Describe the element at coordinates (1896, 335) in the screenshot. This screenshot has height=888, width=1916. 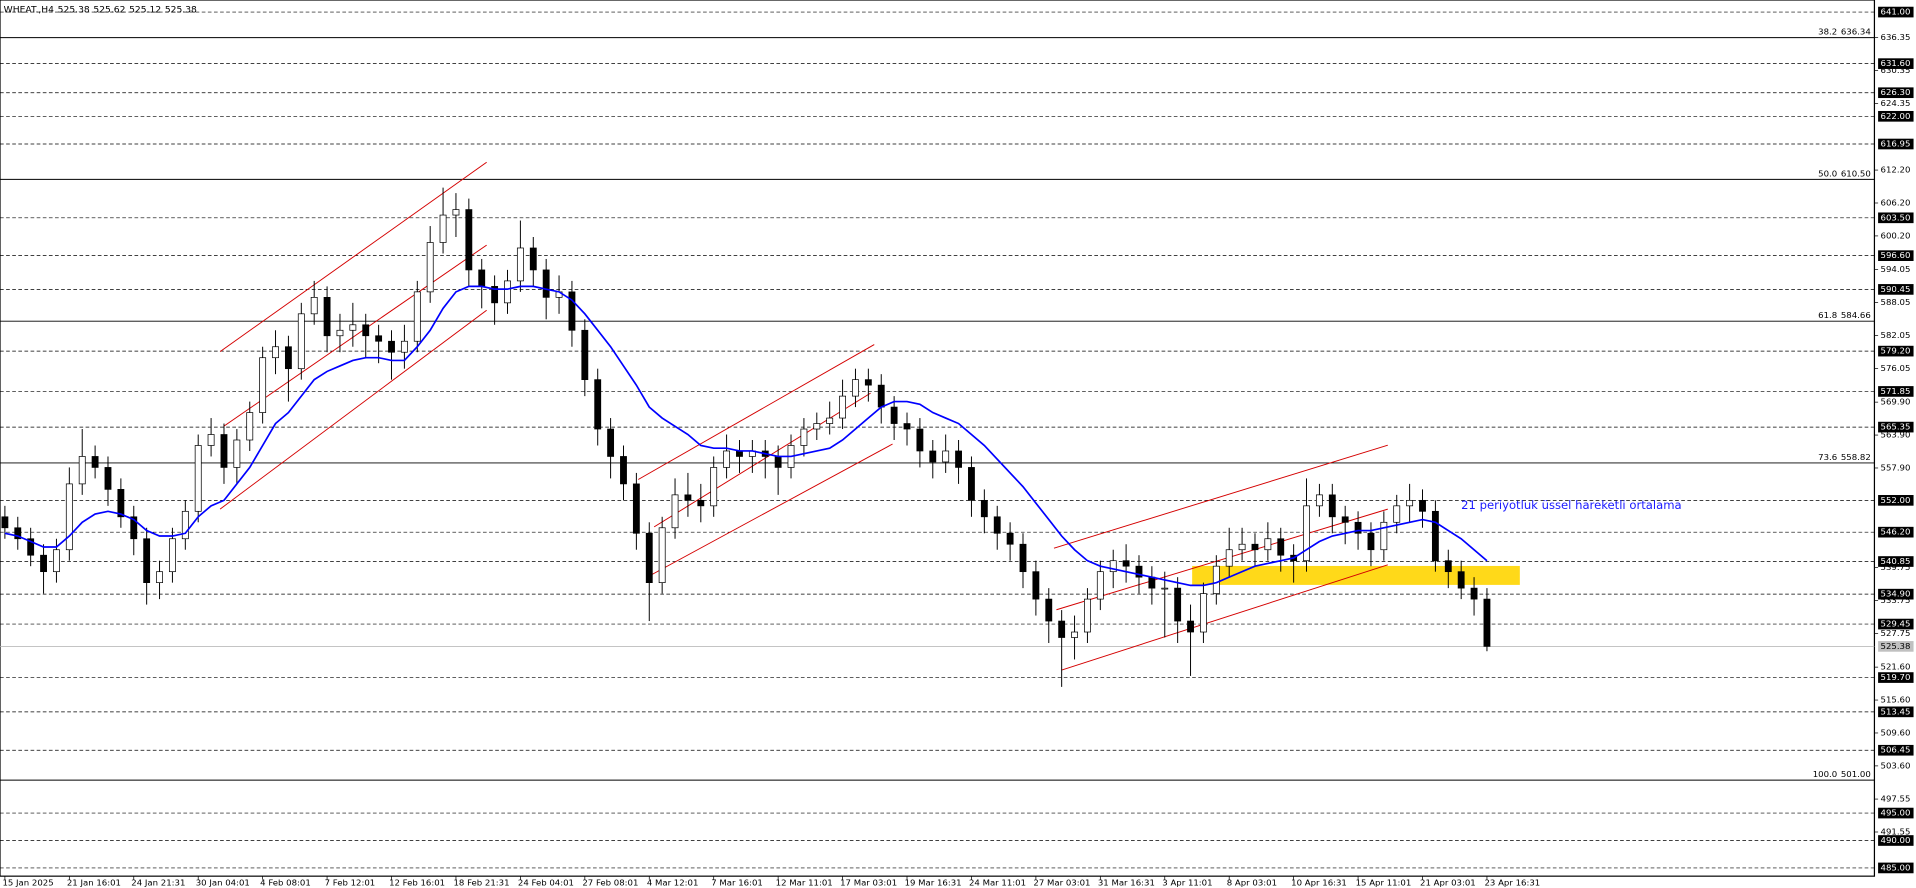
I see `y-tick-label: 582.05` at that location.